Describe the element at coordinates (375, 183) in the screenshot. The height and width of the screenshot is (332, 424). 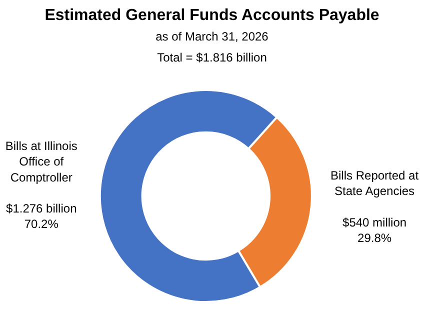
I see `slice-label: Bills Reported at State Agencies` at that location.